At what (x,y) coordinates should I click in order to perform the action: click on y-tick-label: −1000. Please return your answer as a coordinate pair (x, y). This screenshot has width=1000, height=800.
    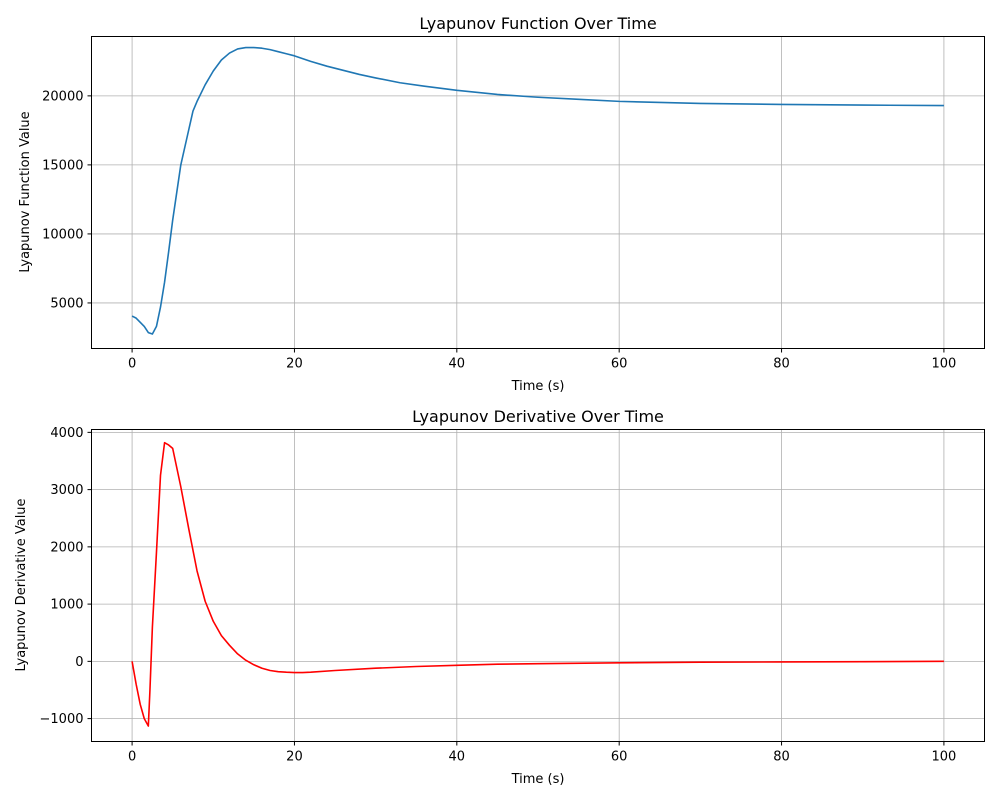
    Looking at the image, I should click on (62, 719).